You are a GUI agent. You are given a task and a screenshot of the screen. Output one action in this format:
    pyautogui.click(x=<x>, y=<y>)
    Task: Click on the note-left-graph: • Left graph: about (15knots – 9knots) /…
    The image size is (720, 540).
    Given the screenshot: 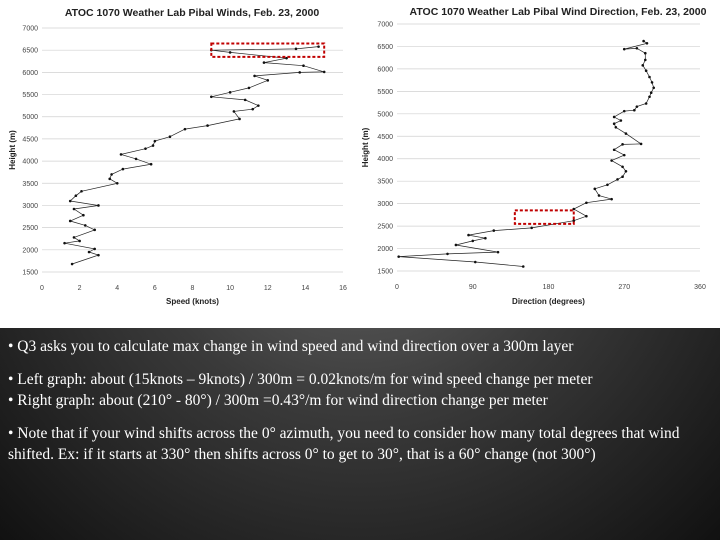 What is the action you would take?
    pyautogui.click(x=300, y=379)
    